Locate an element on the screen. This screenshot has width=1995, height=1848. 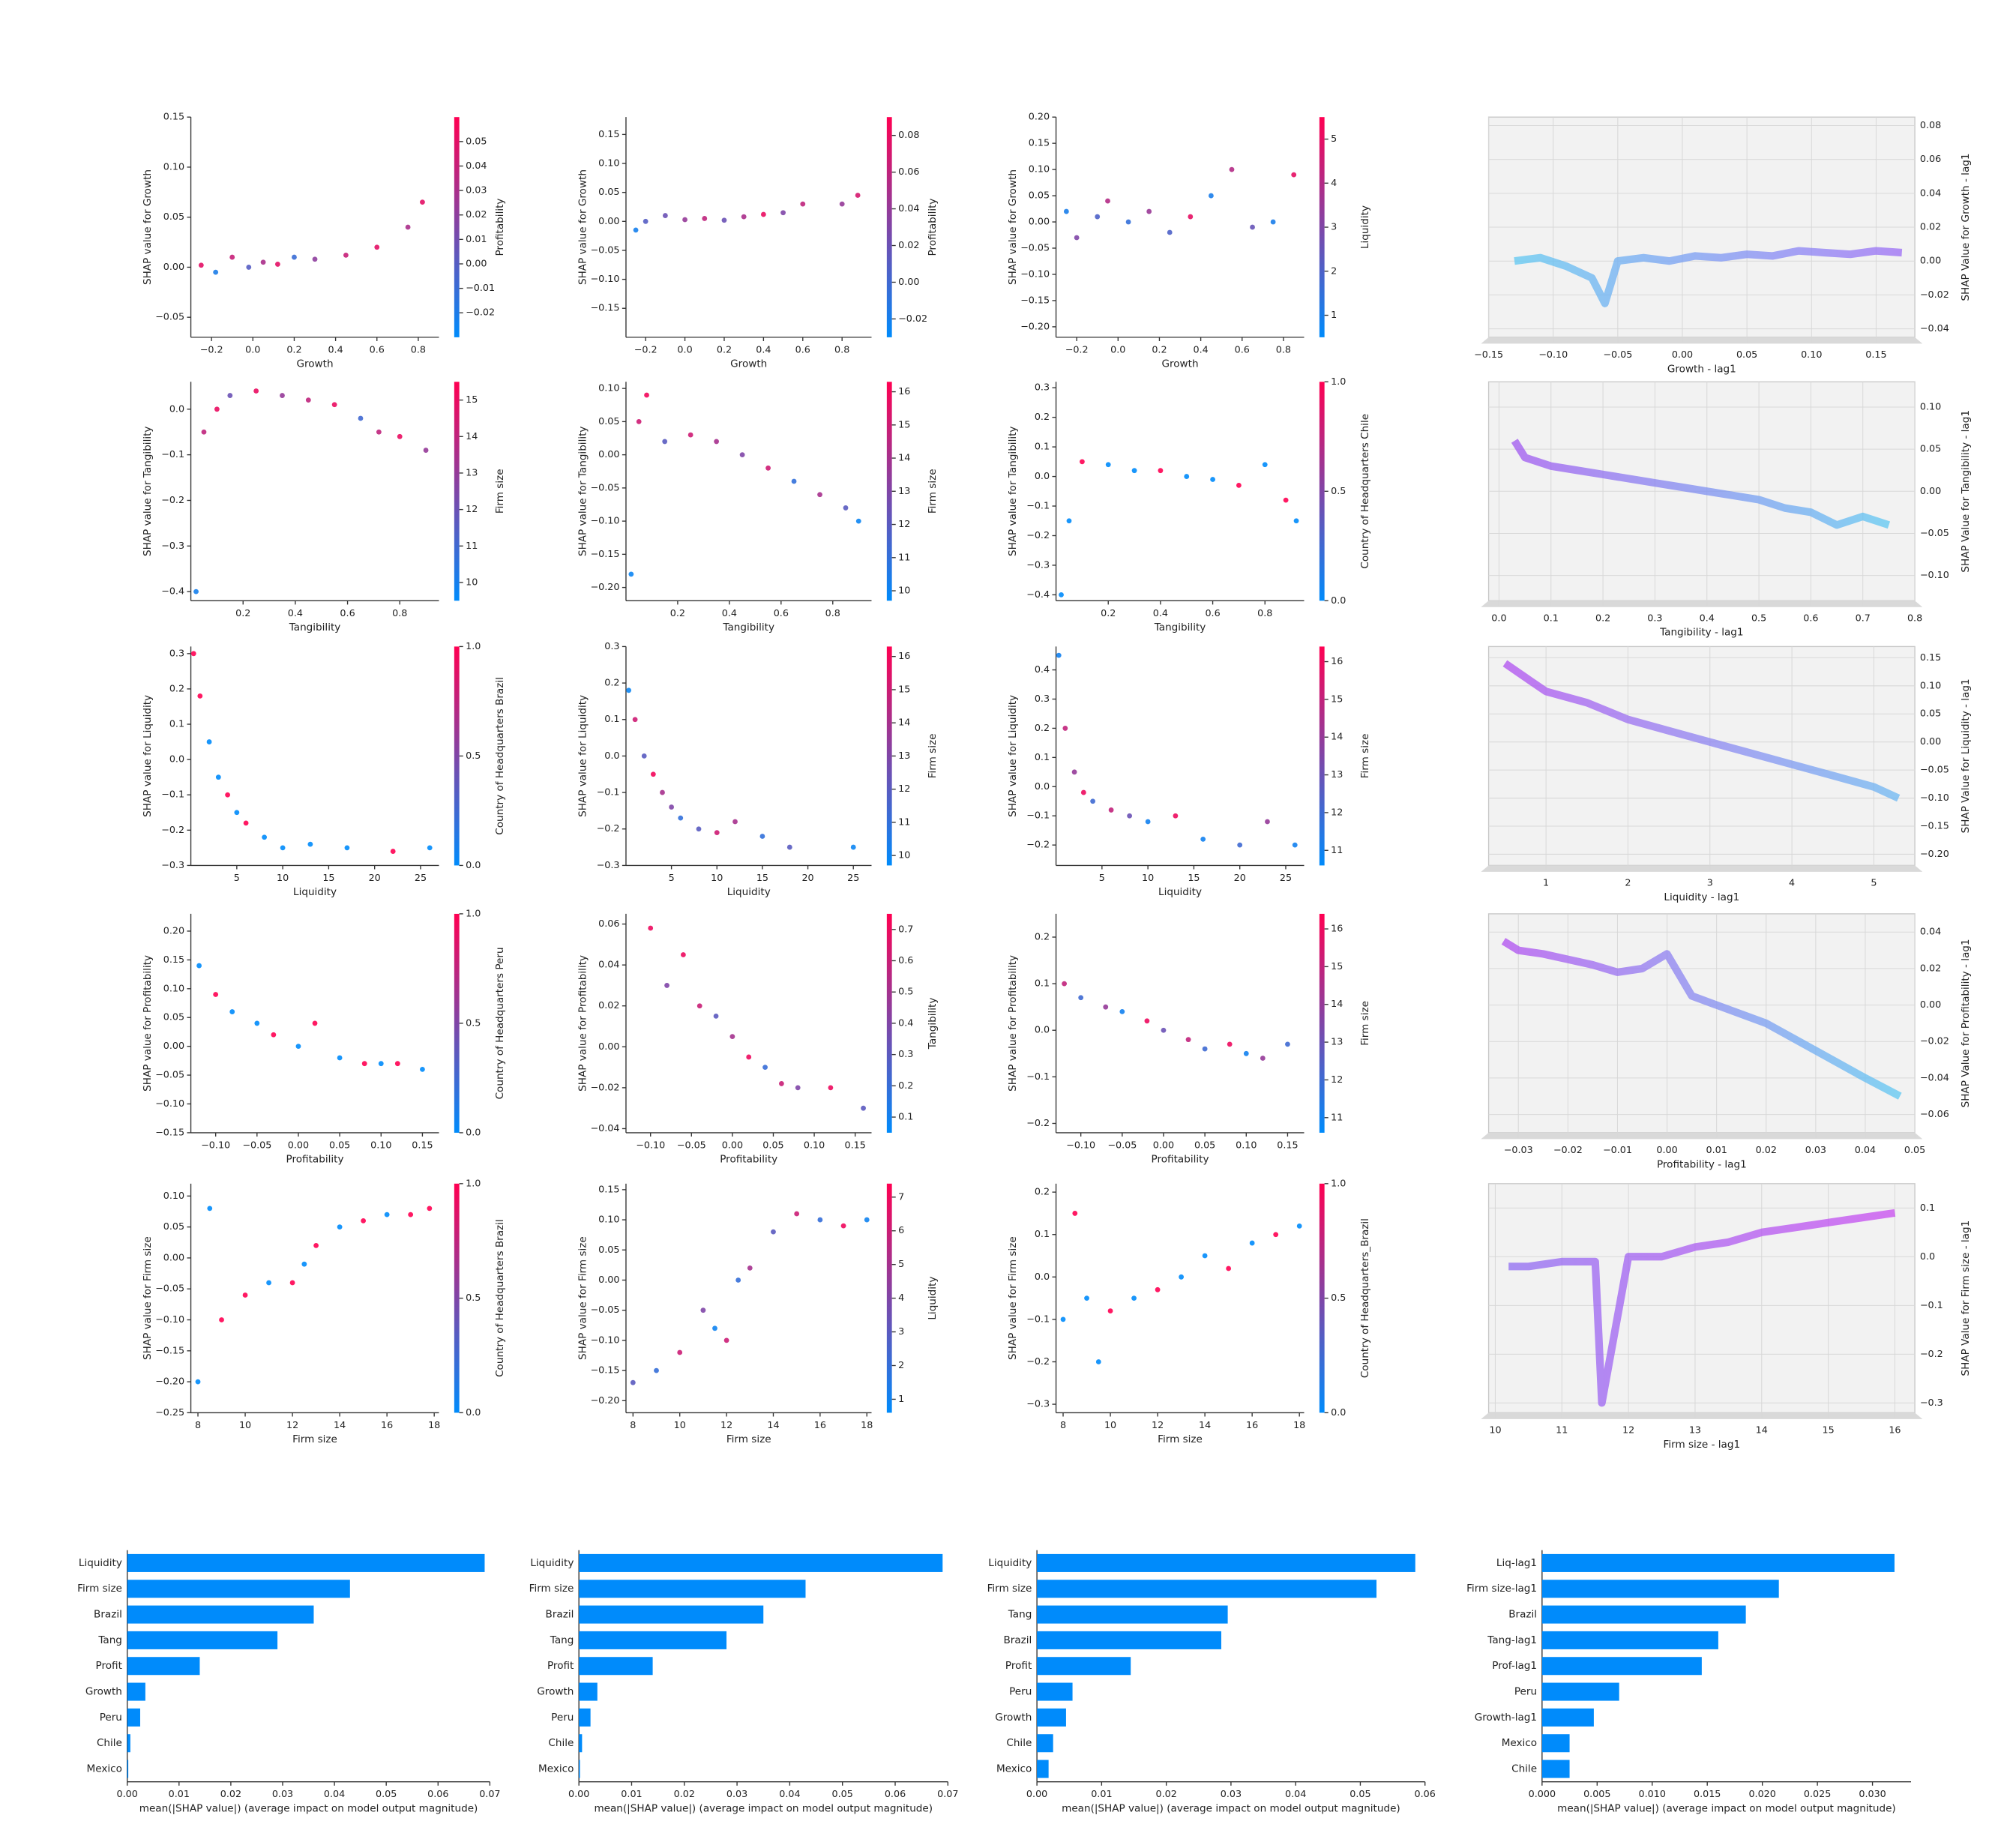
colorbar-tick-label: 0.0 is located at coordinates (1338, 601).